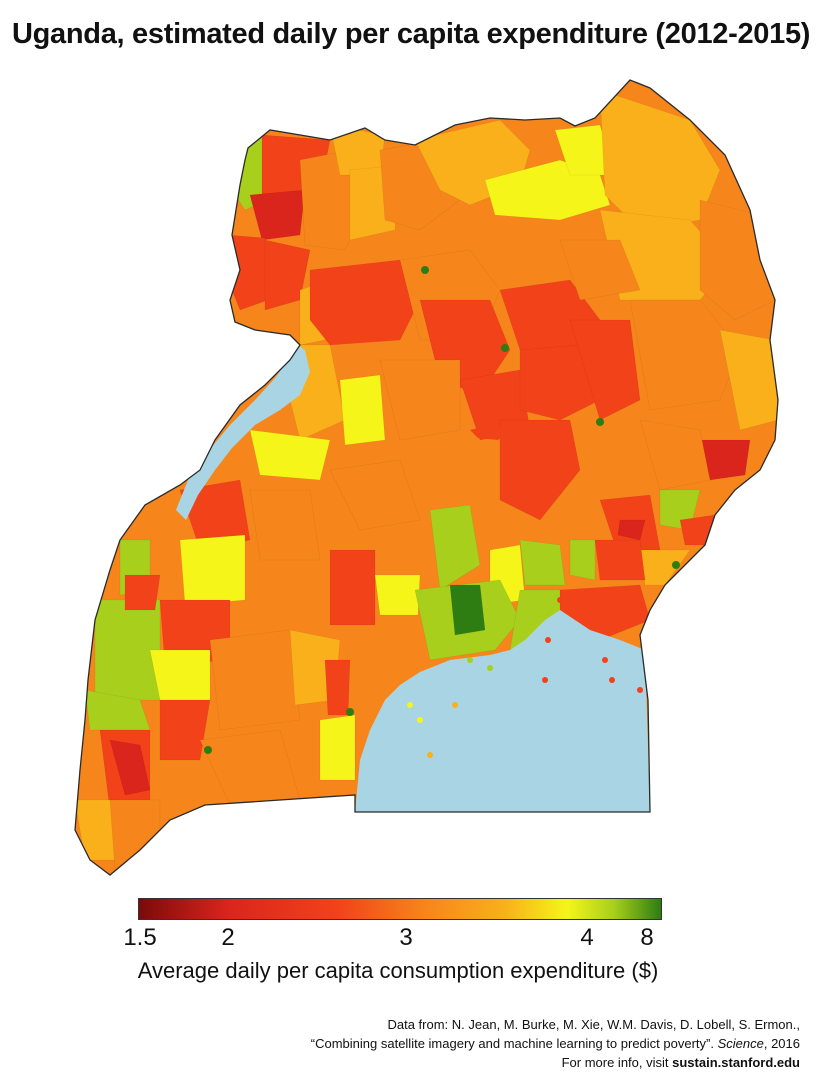  What do you see at coordinates (228, 937) in the screenshot?
I see `legend-tick-2: 2` at bounding box center [228, 937].